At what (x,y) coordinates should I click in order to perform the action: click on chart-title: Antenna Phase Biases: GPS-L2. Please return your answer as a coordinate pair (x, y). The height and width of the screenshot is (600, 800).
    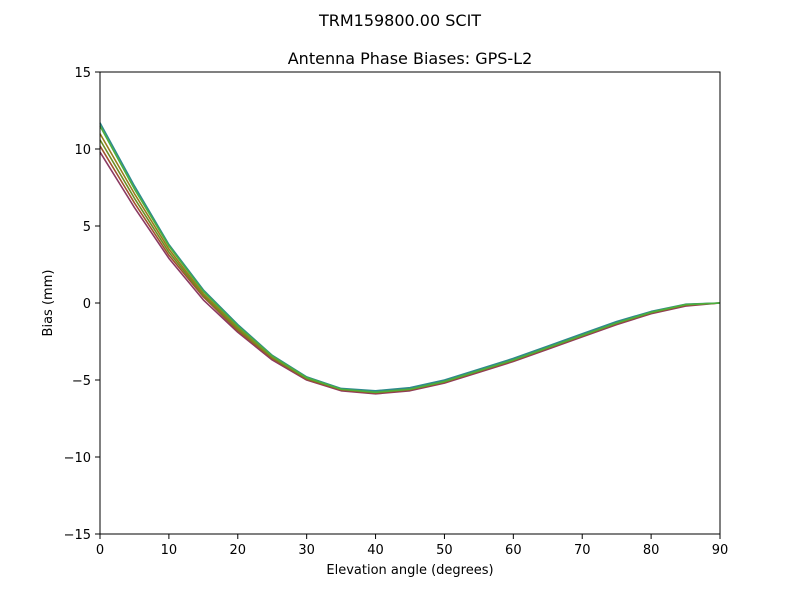
    Looking at the image, I should click on (410, 58).